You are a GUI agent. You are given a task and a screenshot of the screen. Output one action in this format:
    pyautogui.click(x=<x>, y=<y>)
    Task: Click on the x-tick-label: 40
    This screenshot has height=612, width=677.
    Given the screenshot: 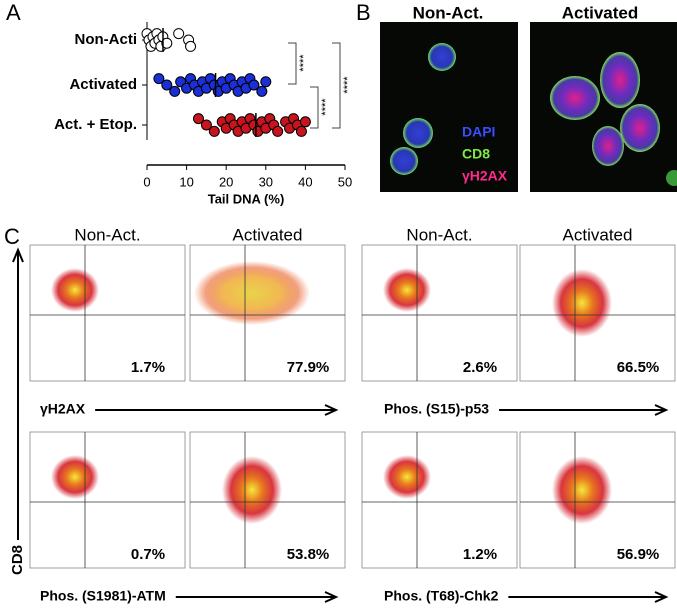 What is the action you would take?
    pyautogui.click(x=305, y=181)
    